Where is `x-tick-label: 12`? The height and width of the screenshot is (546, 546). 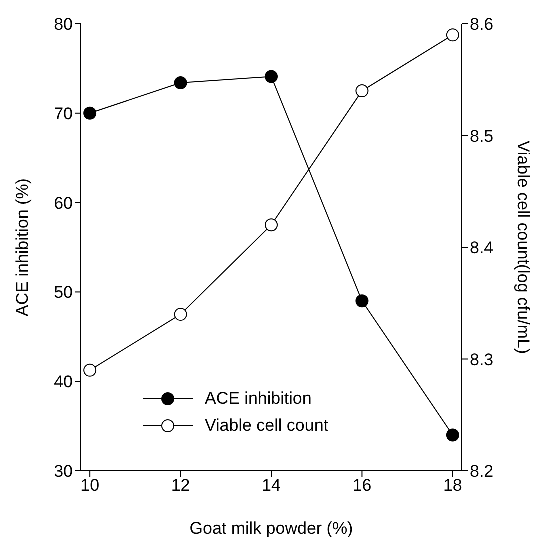 x-tick-label: 12 is located at coordinates (180, 486).